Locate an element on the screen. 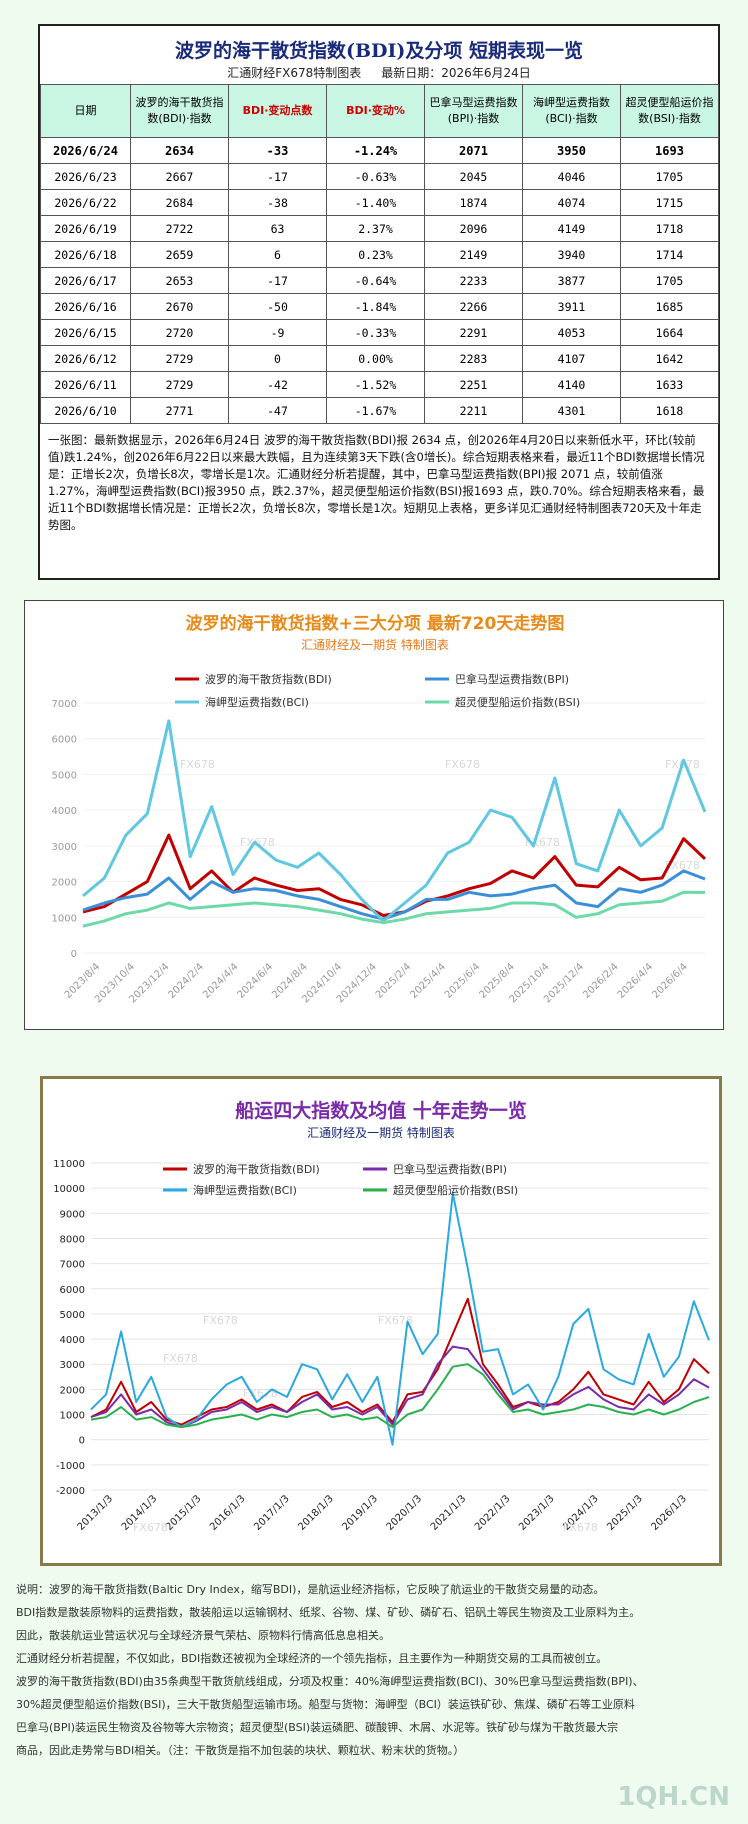 The height and width of the screenshot is (1824, 748). table-cell: 0.00% is located at coordinates (375, 358).